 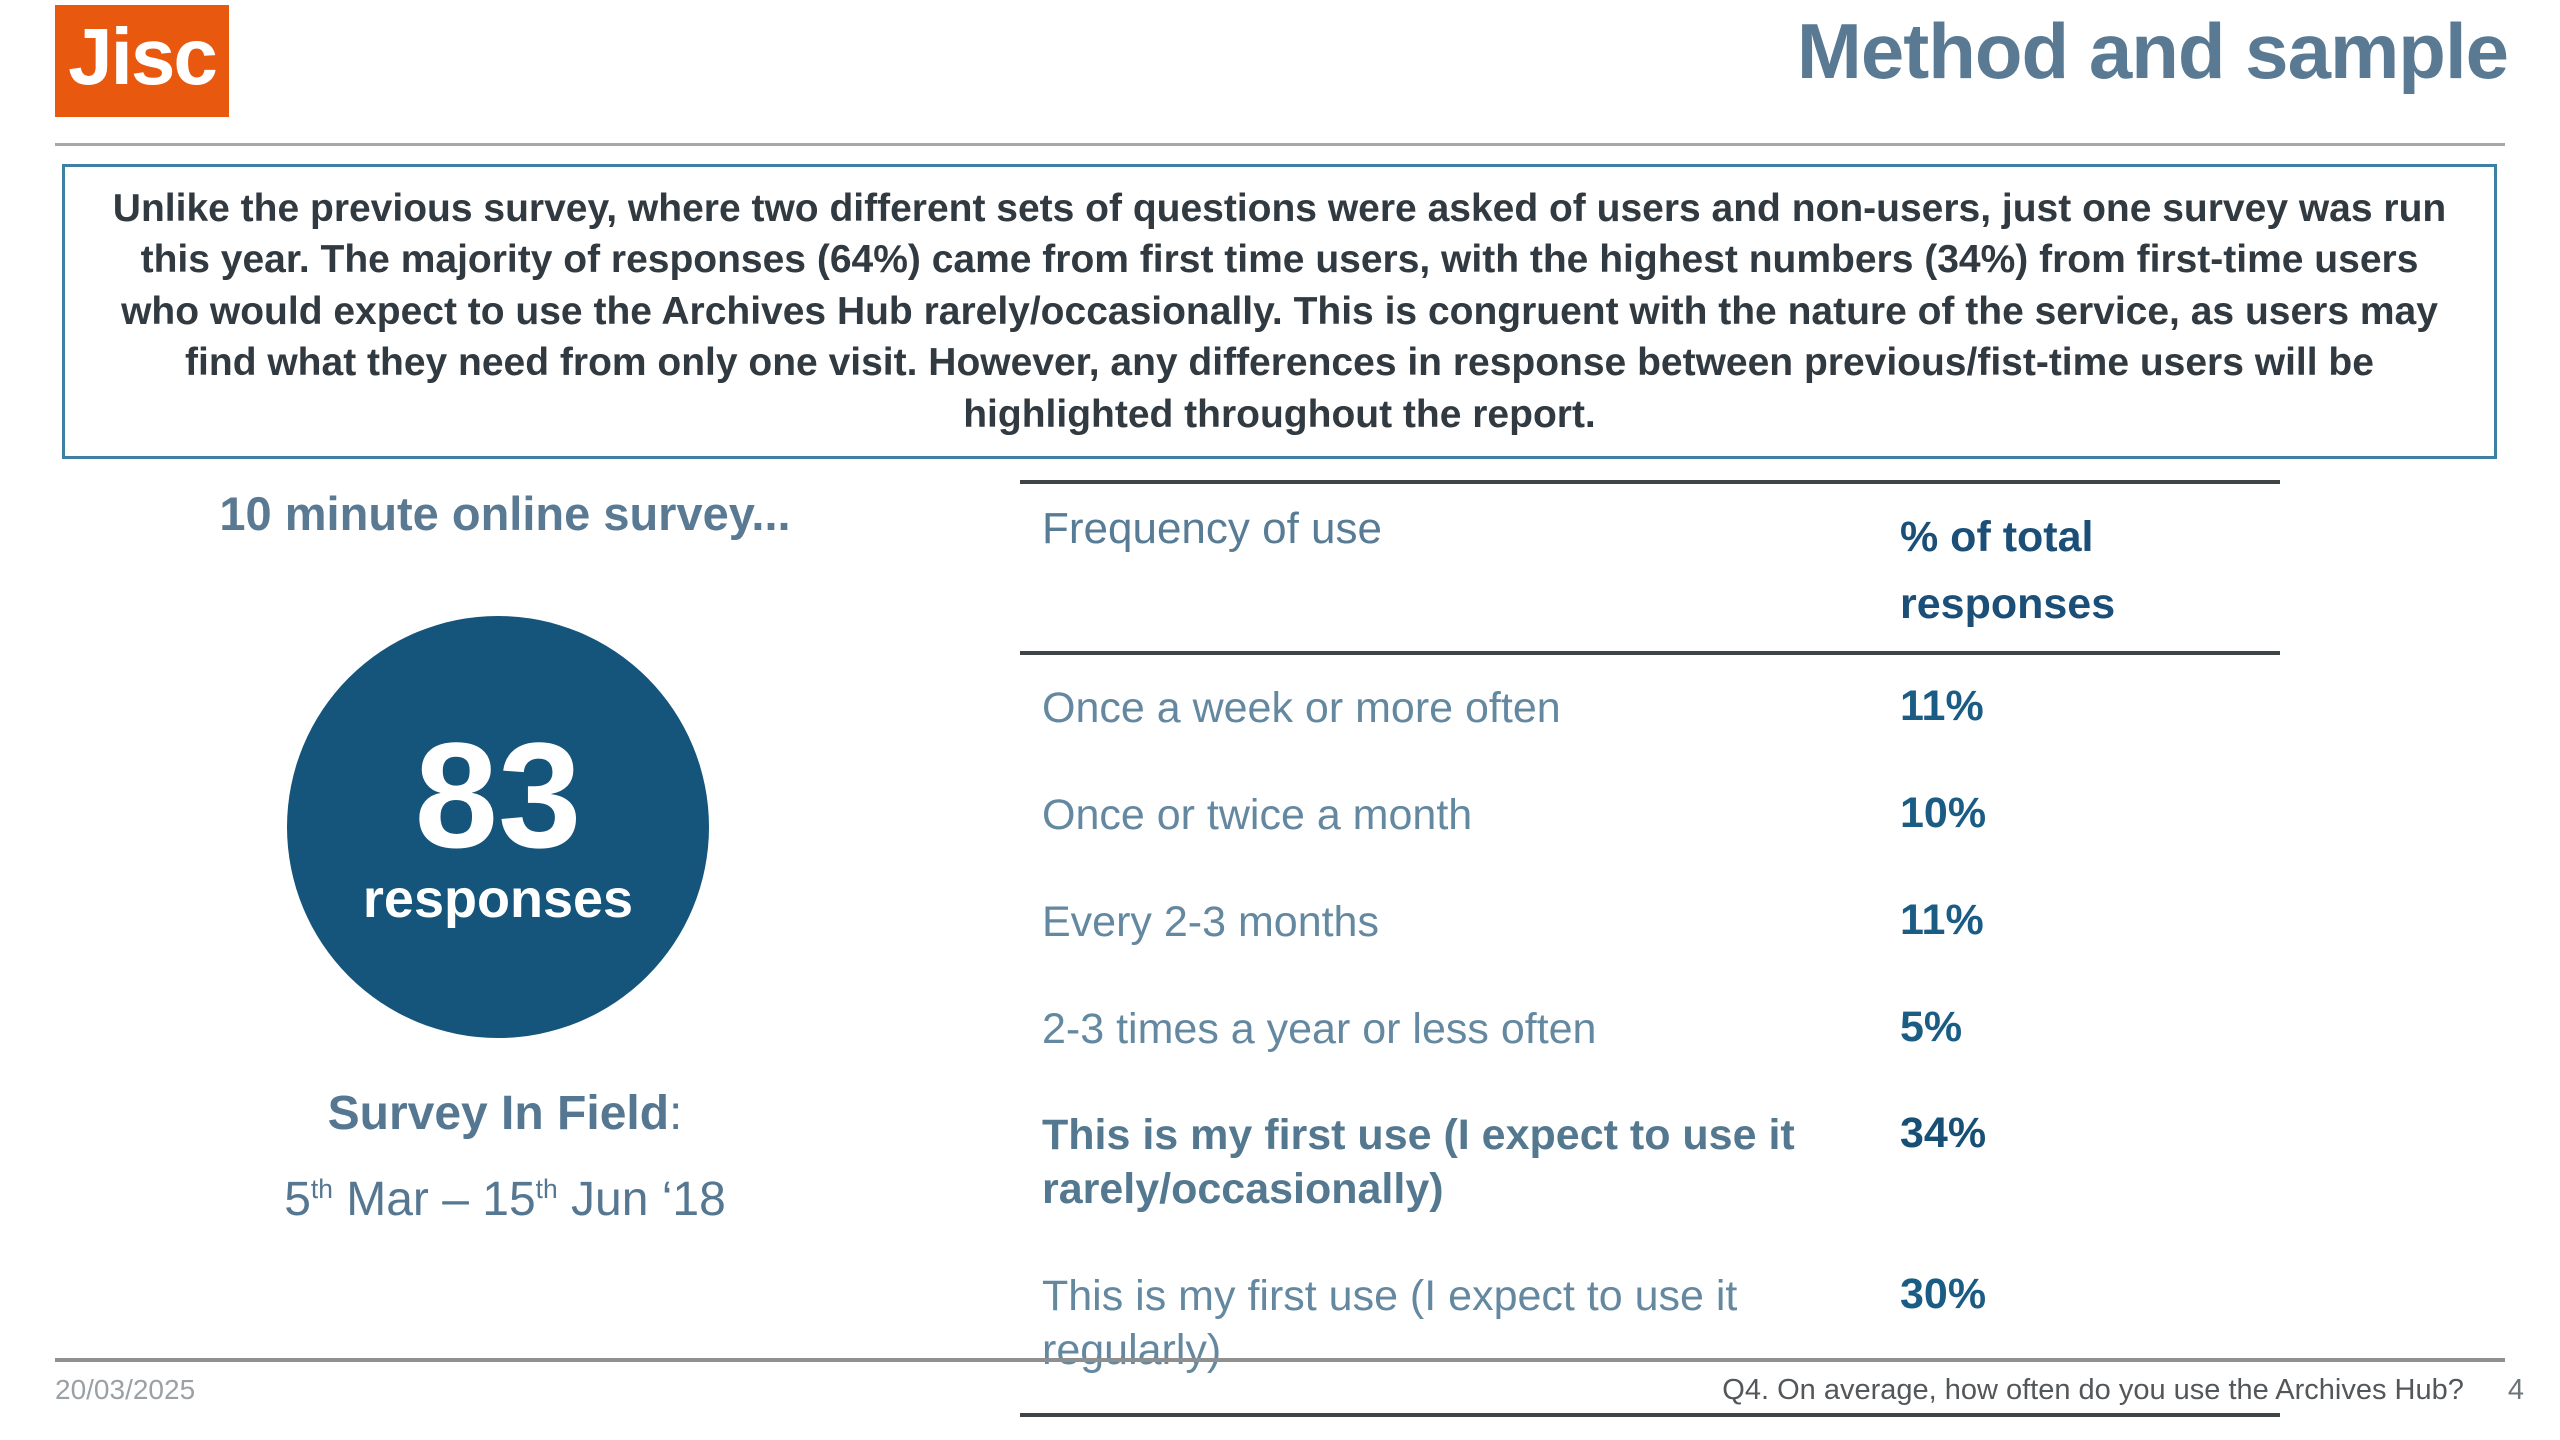 What do you see at coordinates (2515, 1390) in the screenshot?
I see `page-number: 4` at bounding box center [2515, 1390].